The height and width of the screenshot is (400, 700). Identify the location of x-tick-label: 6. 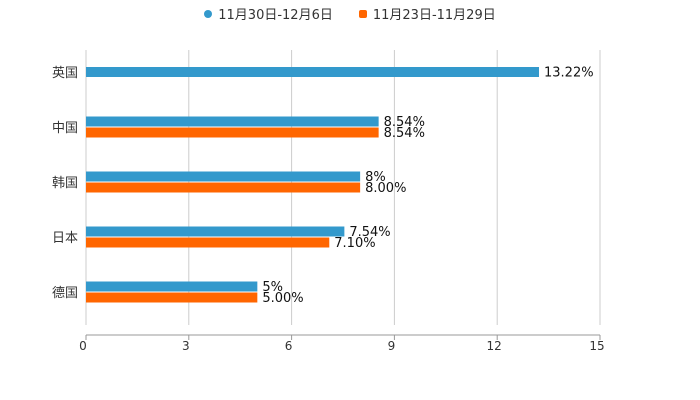
(289, 346).